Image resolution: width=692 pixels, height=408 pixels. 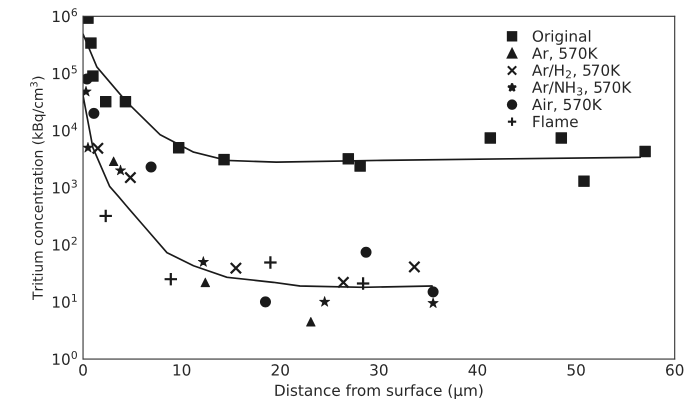 What do you see at coordinates (64, 301) in the screenshot?
I see `y-tick-label: 10$^{1}$` at bounding box center [64, 301].